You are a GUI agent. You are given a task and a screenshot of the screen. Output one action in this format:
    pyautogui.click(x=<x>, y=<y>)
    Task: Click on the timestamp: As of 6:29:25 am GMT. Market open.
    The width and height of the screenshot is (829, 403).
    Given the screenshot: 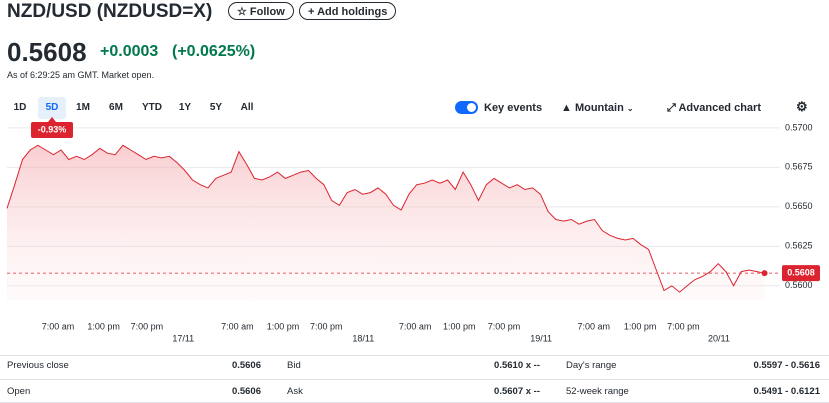 What is the action you would take?
    pyautogui.click(x=81, y=75)
    